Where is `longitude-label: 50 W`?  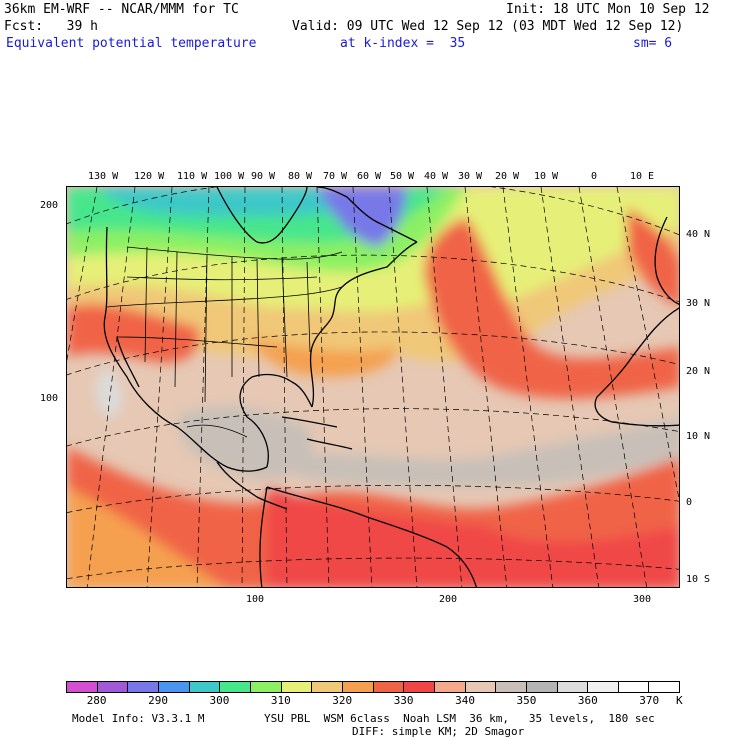 longitude-label: 50 W is located at coordinates (402, 176).